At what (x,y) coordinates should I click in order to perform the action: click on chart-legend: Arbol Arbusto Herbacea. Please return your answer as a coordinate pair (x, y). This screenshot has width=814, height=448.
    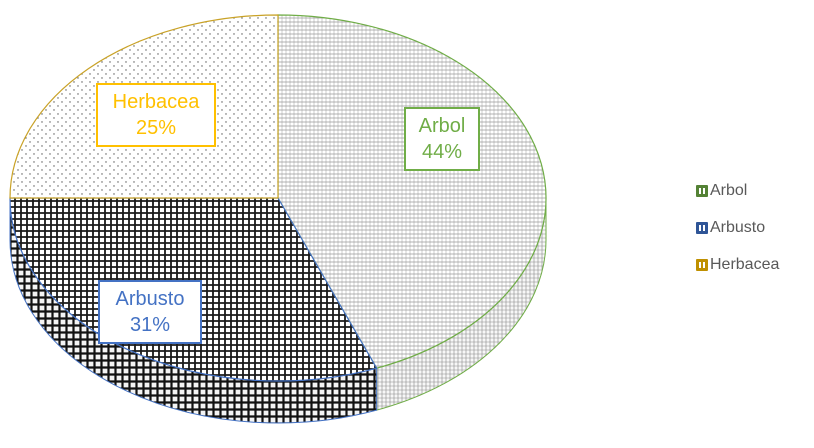
    Looking at the image, I should click on (737, 233).